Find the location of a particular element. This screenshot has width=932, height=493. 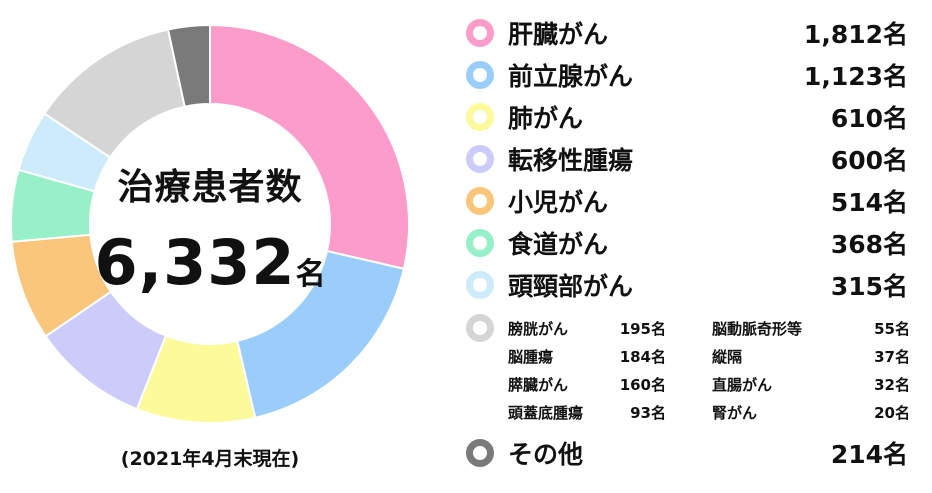

legend-count: 610名 is located at coordinates (869, 118).